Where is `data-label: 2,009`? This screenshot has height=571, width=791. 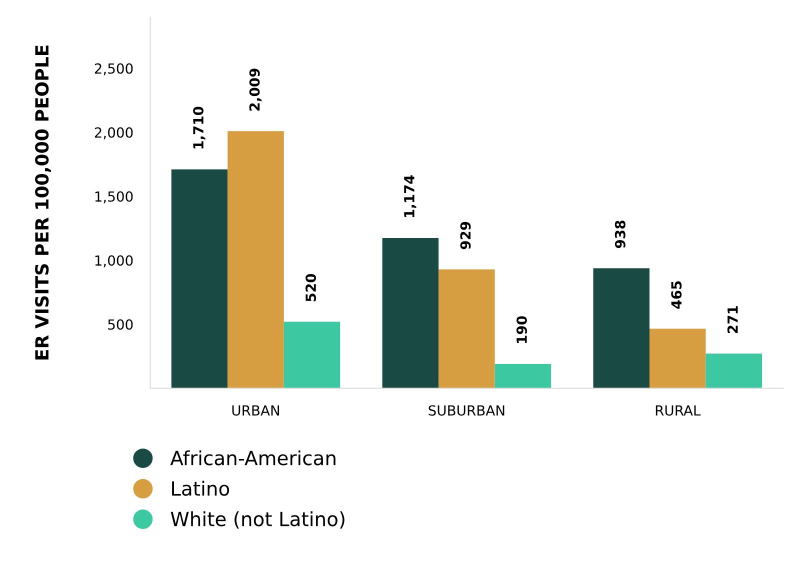 data-label: 2,009 is located at coordinates (255, 89).